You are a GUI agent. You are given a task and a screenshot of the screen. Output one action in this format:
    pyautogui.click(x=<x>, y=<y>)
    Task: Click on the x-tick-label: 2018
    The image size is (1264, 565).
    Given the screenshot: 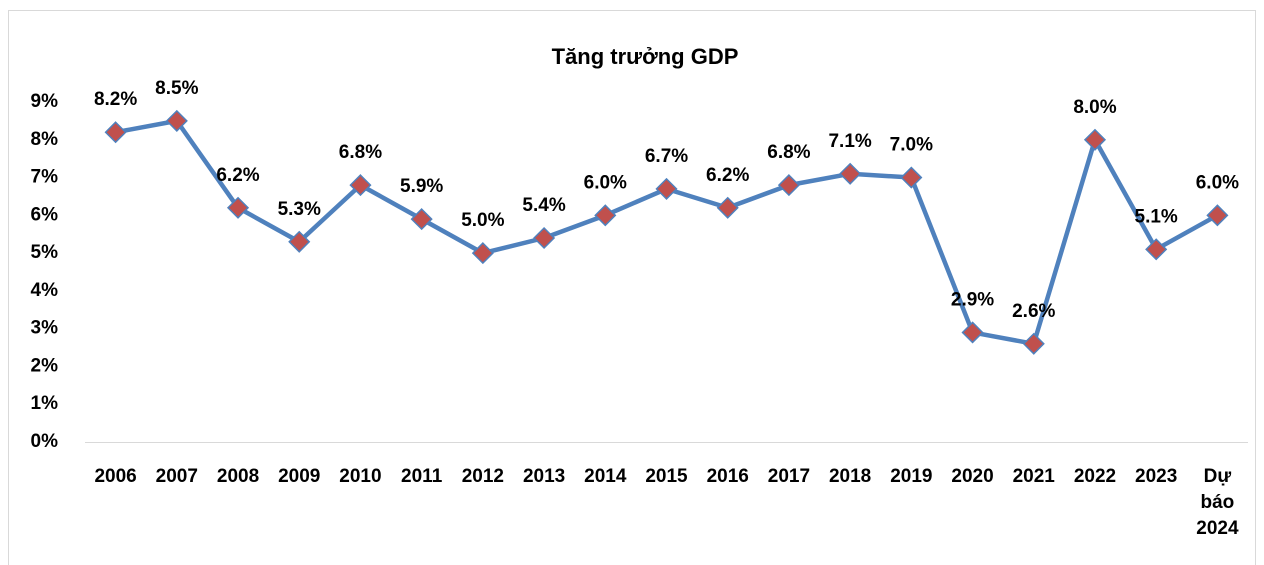 What is the action you would take?
    pyautogui.click(x=850, y=476)
    